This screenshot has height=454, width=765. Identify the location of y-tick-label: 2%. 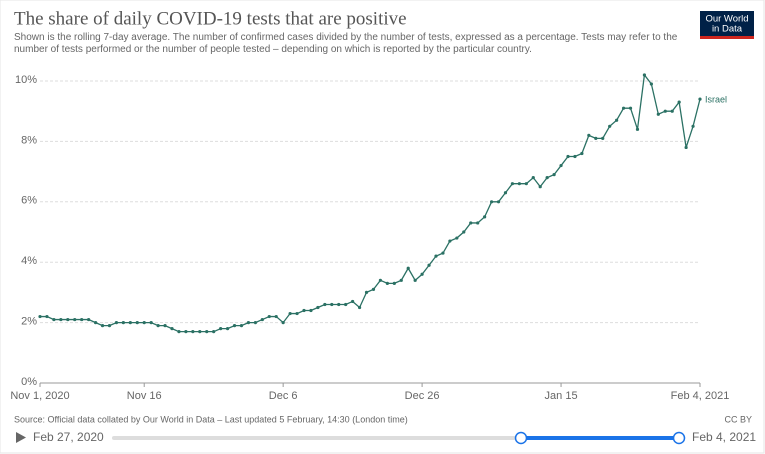
(29, 322).